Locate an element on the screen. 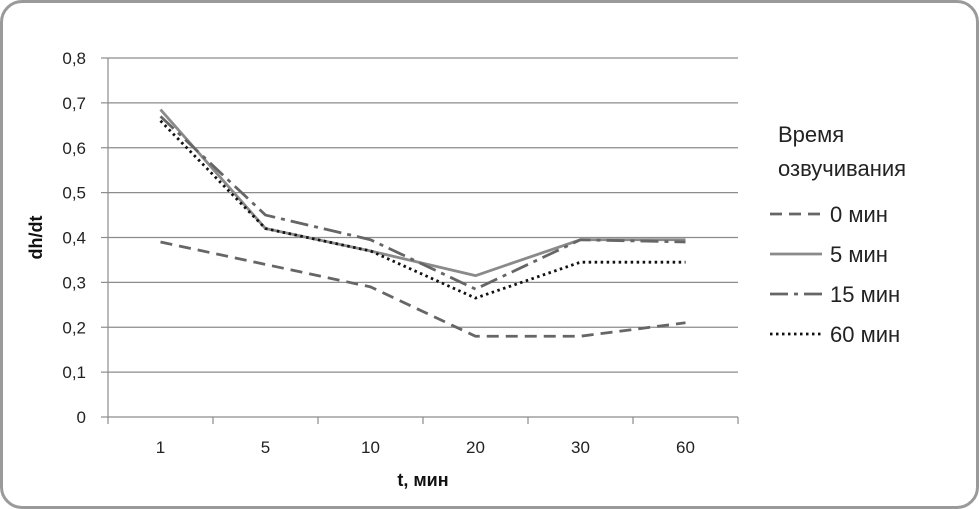 This screenshot has height=509, width=979. legend-title-line-1: Время is located at coordinates (811, 134).